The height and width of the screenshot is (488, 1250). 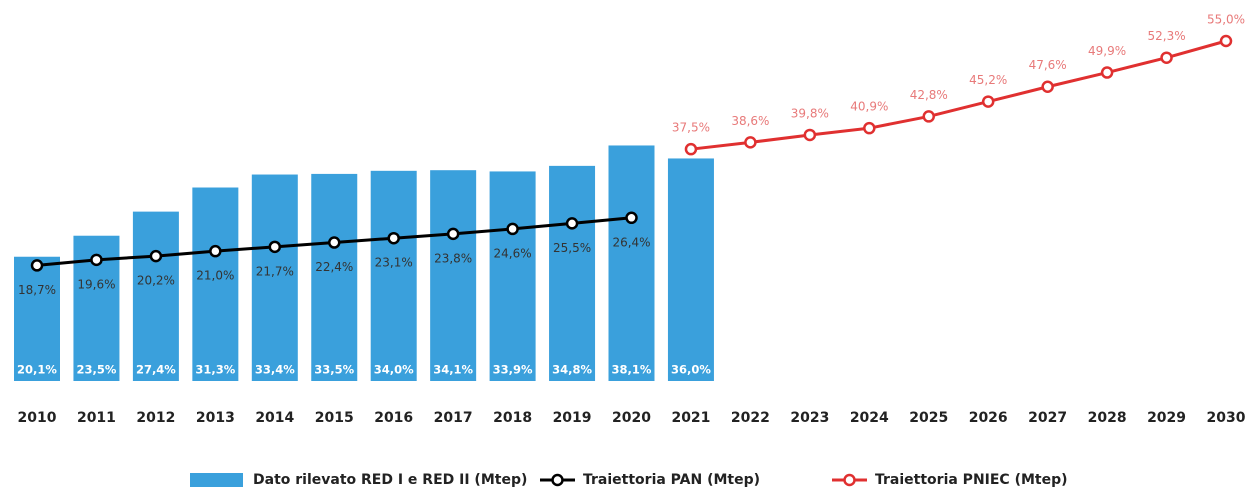 I want to click on point-label: 55,0%, so click(x=1226, y=20).